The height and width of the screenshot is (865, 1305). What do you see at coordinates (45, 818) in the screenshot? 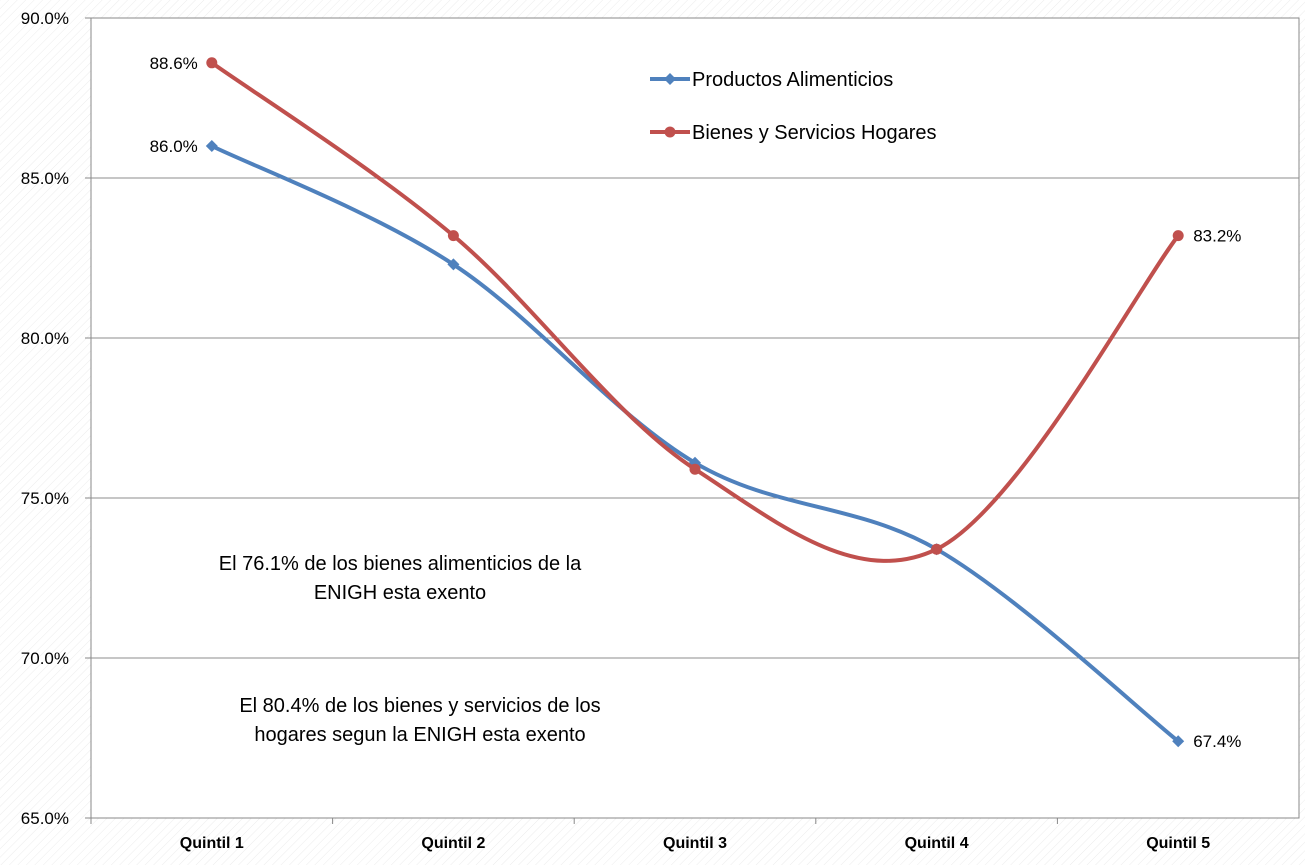
I see `y-tick-label: 65.0%` at bounding box center [45, 818].